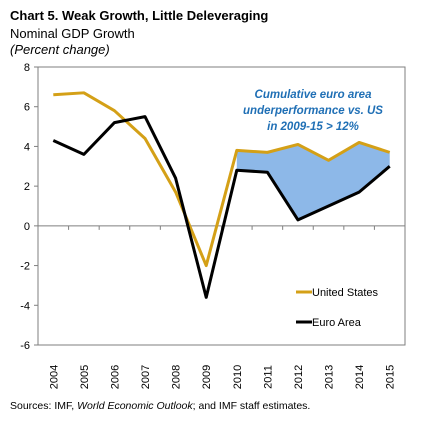 This screenshot has width=438, height=426. What do you see at coordinates (72, 33) in the screenshot?
I see `chart-subtitle: Nominal GDP Growth` at bounding box center [72, 33].